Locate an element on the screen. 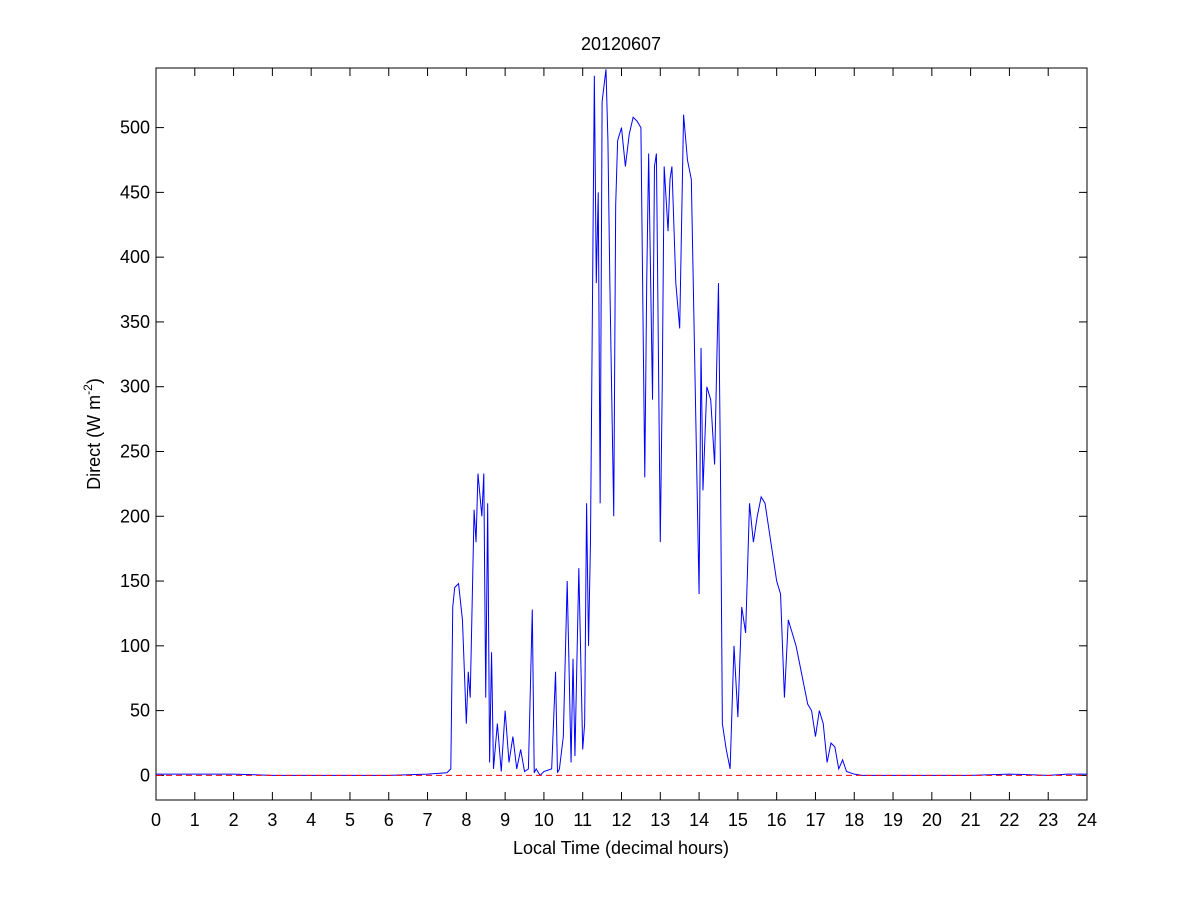 The image size is (1201, 905). x-tick-label: 10 is located at coordinates (544, 820).